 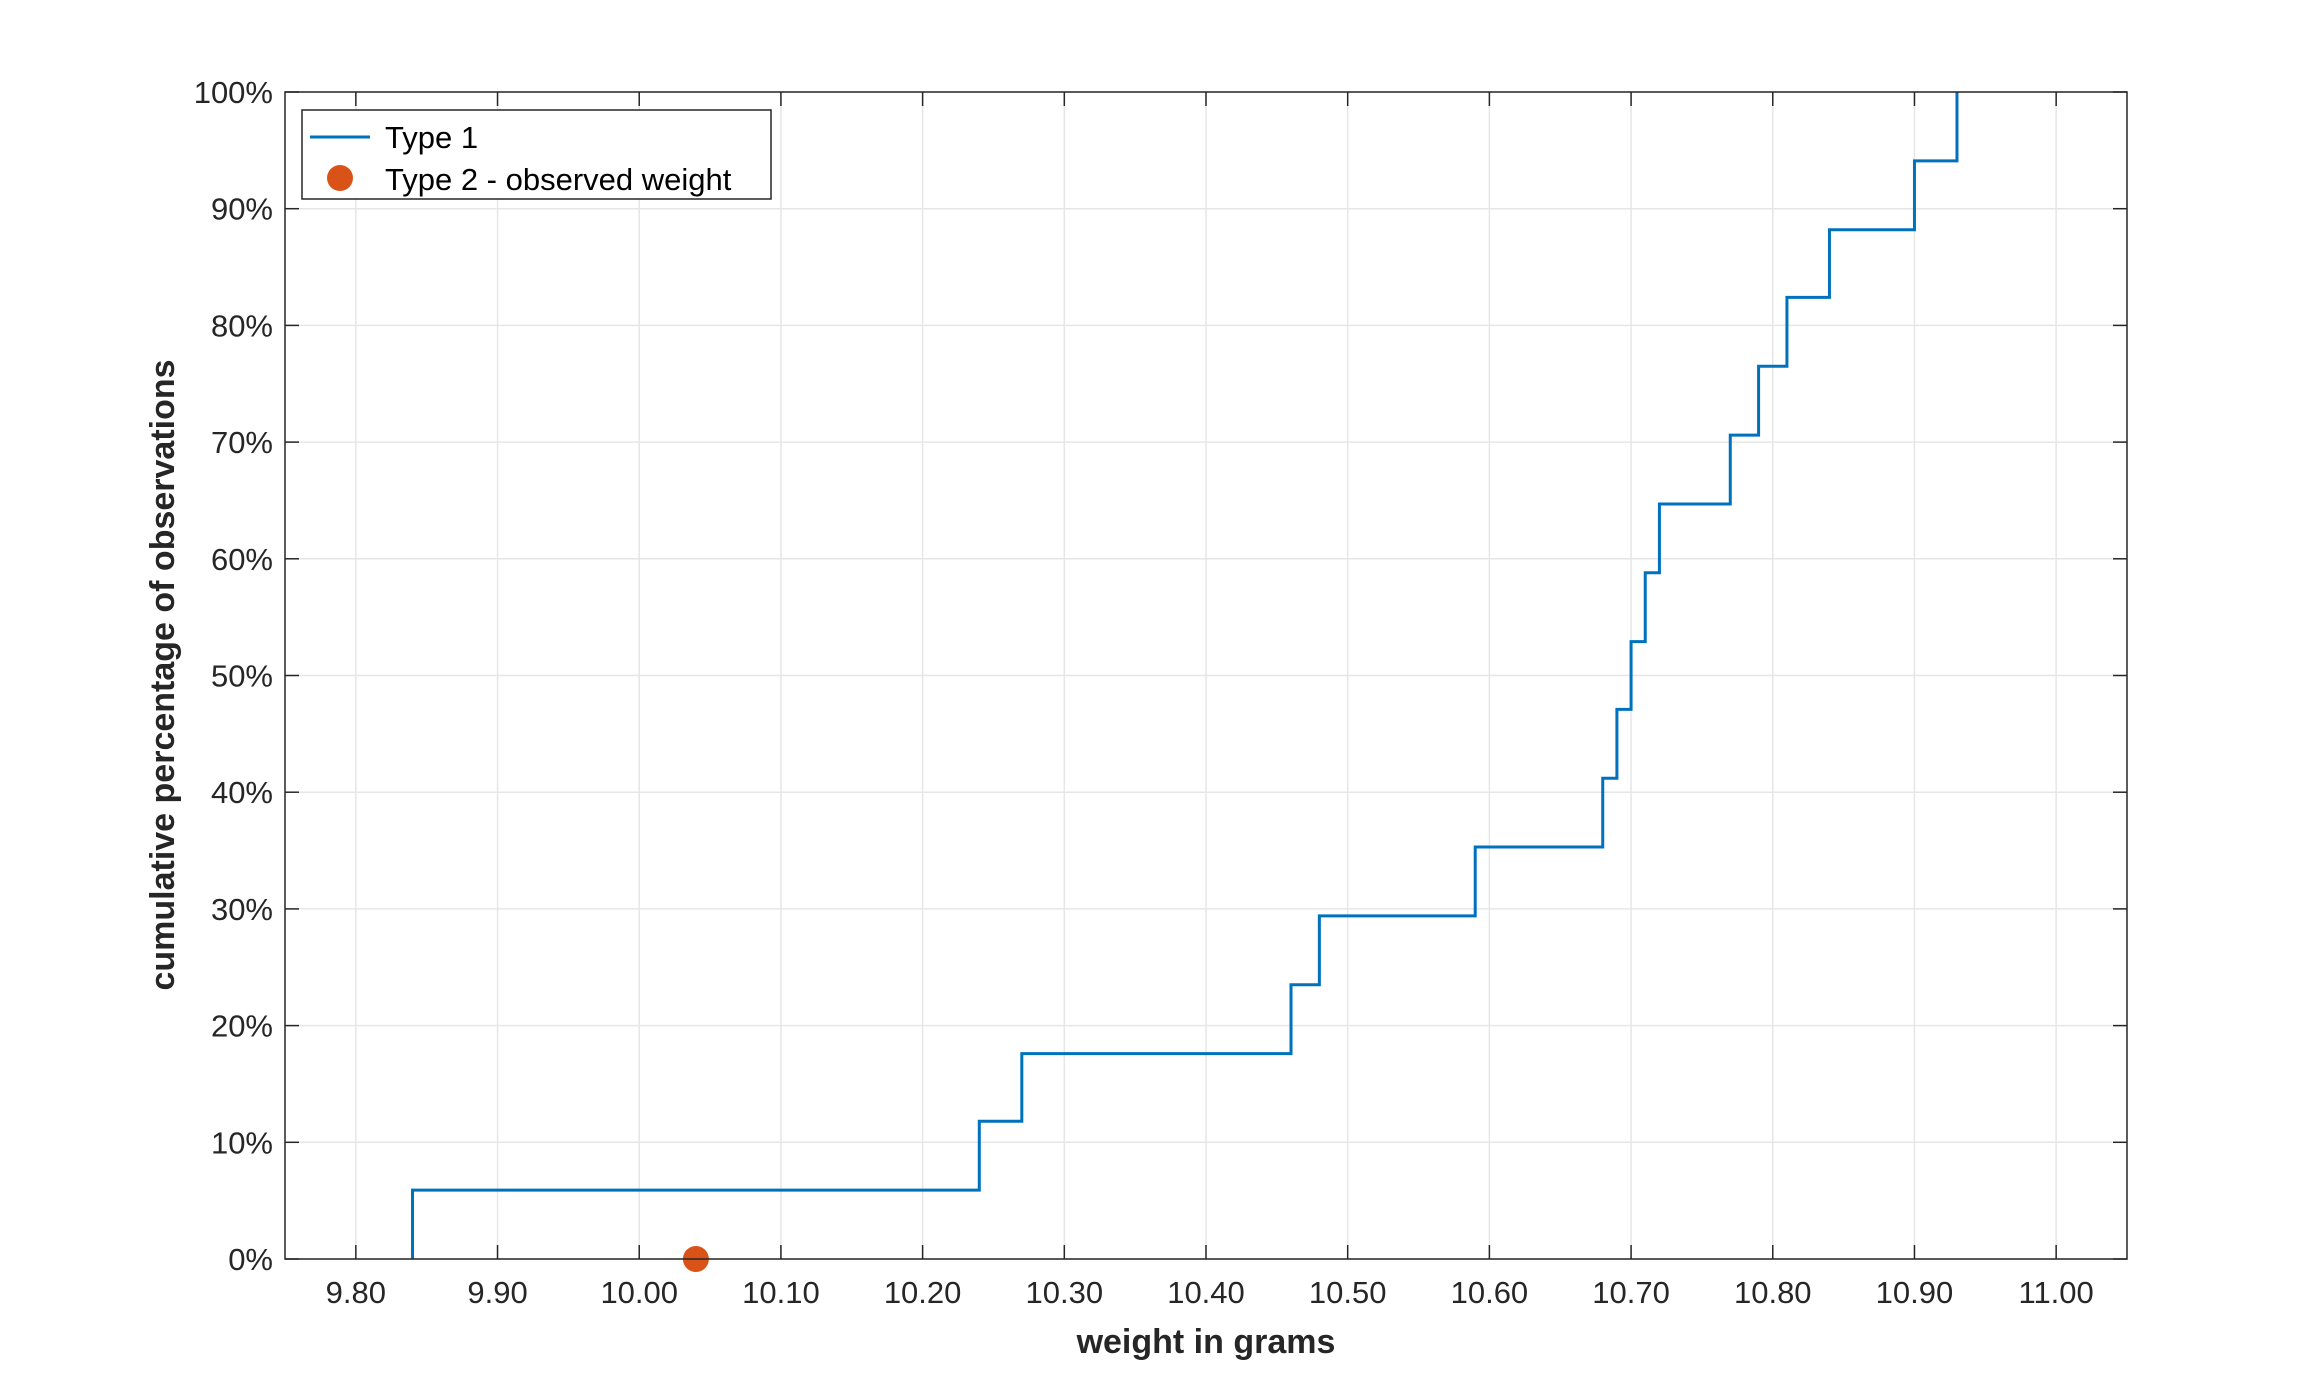 What do you see at coordinates (242, 1142) in the screenshot?
I see `y-tick-label: 10%` at bounding box center [242, 1142].